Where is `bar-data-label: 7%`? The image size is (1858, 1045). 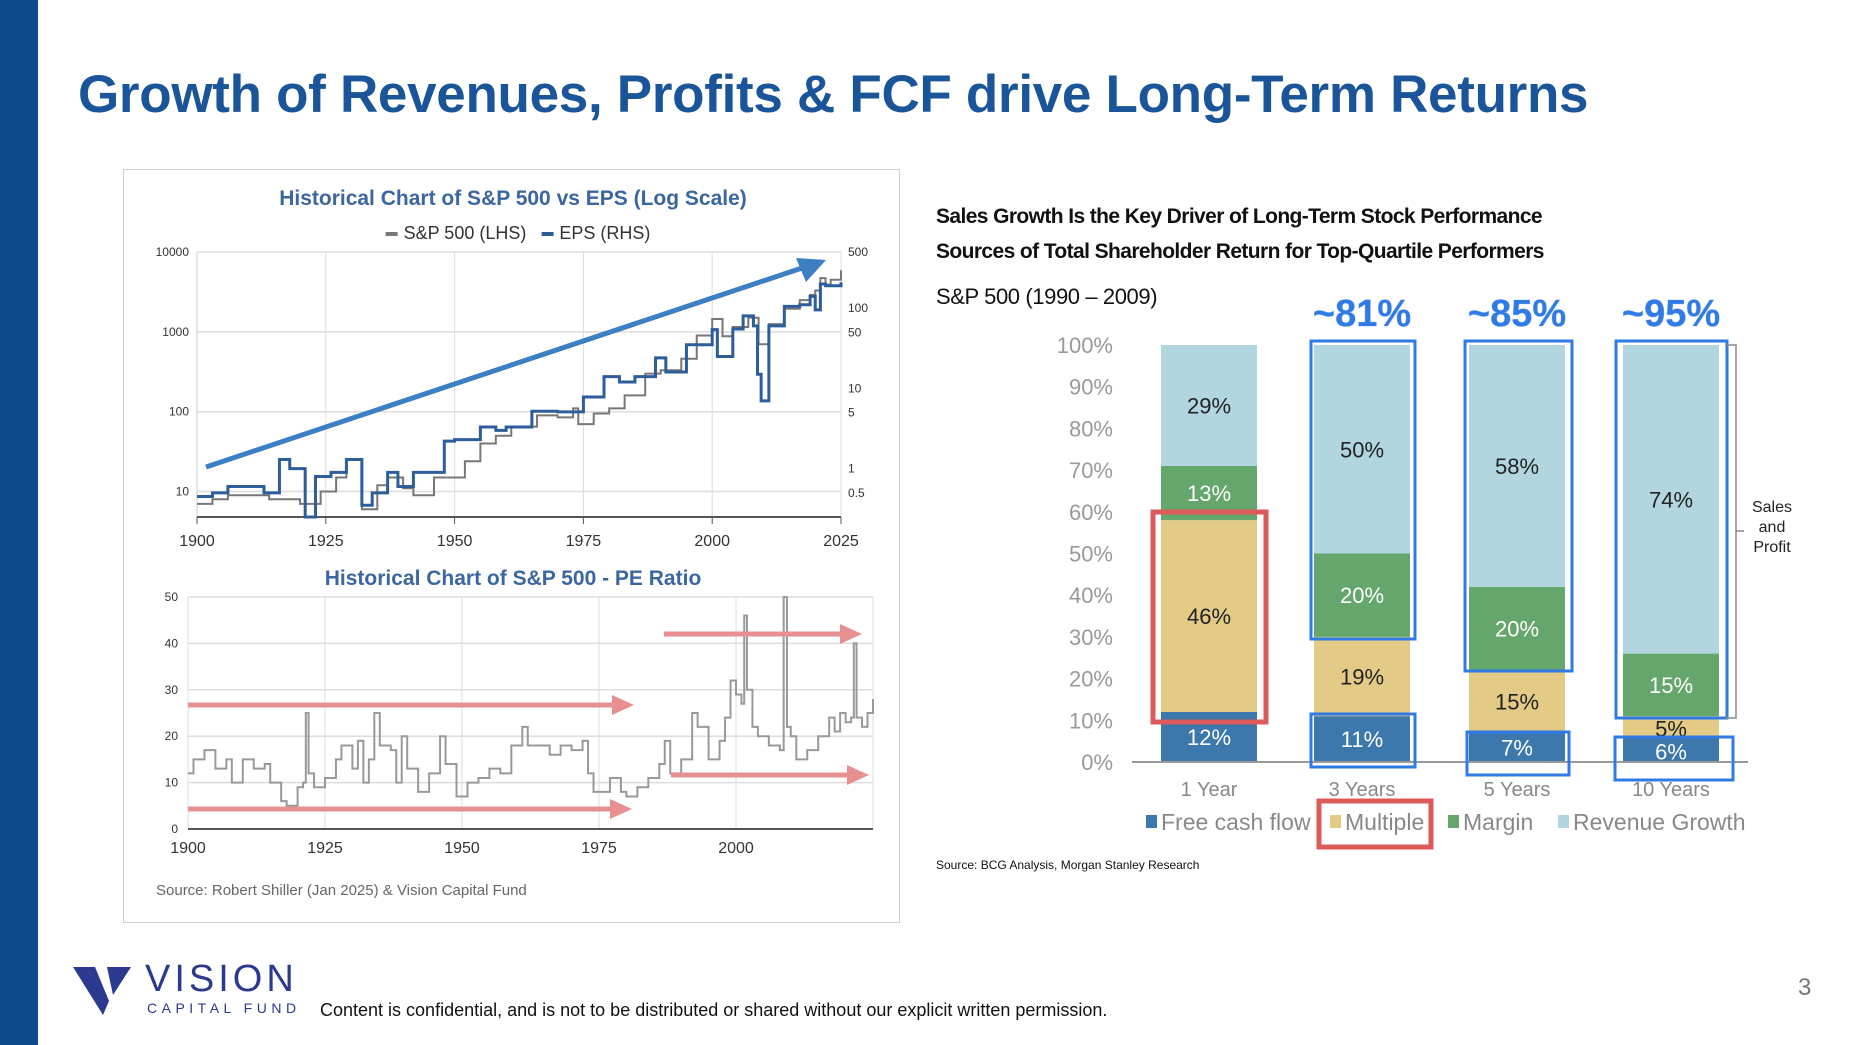
bar-data-label: 7% is located at coordinates (1517, 747).